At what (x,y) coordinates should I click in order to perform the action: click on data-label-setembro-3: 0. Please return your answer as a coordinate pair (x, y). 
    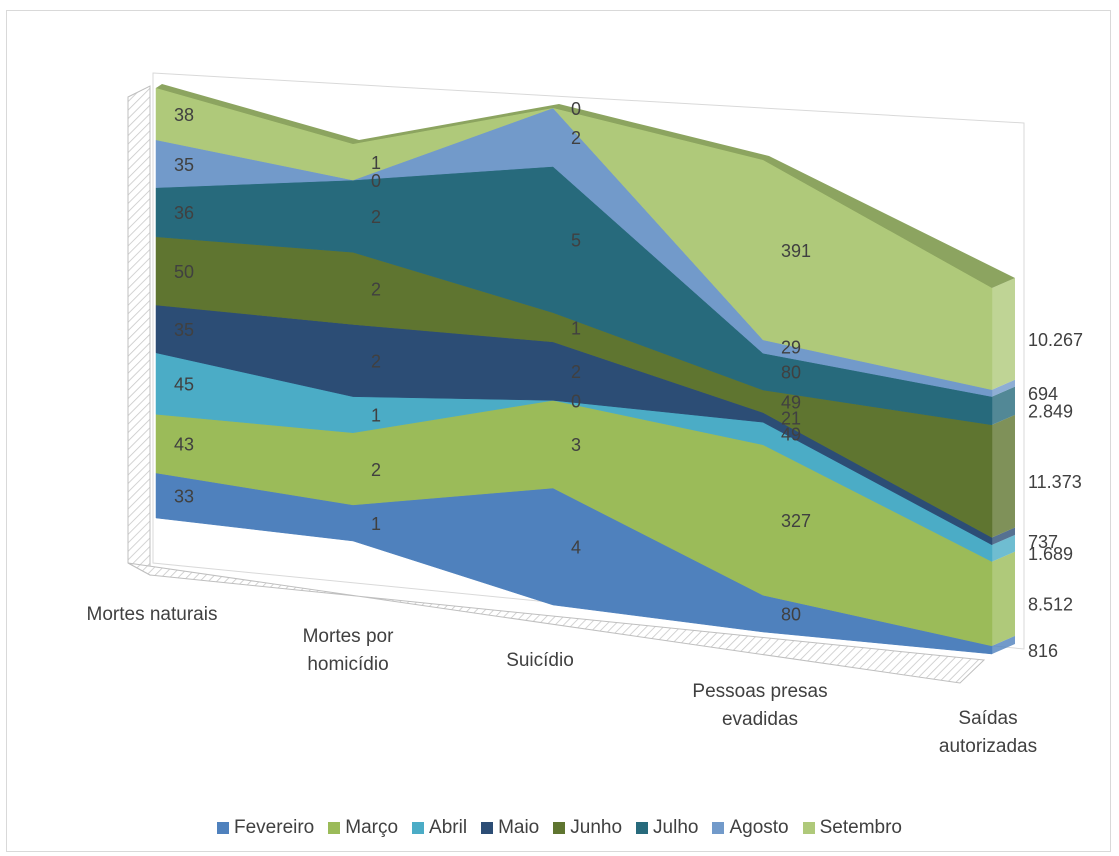
    Looking at the image, I should click on (576, 109).